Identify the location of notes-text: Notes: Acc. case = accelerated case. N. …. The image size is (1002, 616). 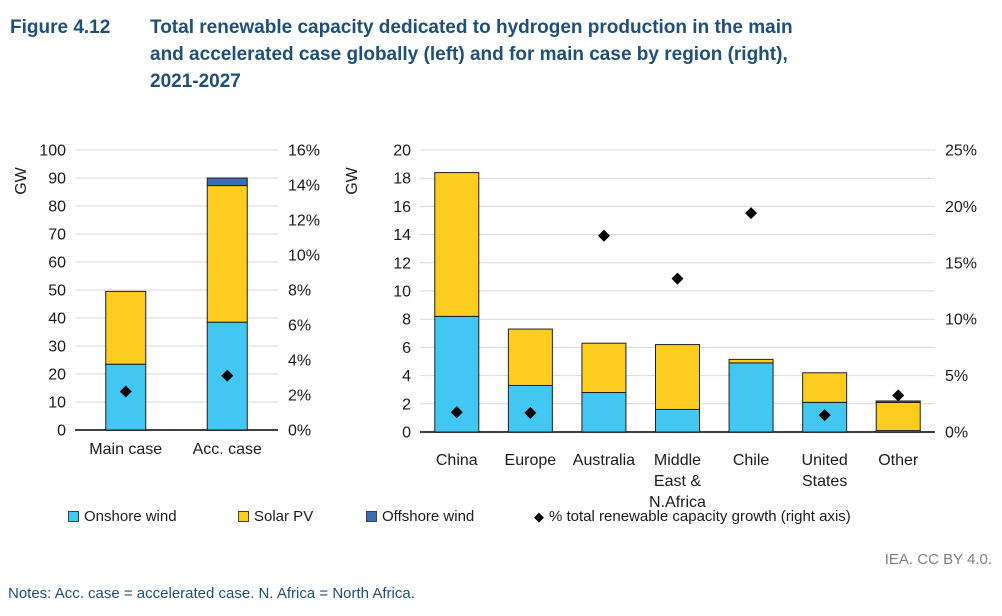
(211, 593).